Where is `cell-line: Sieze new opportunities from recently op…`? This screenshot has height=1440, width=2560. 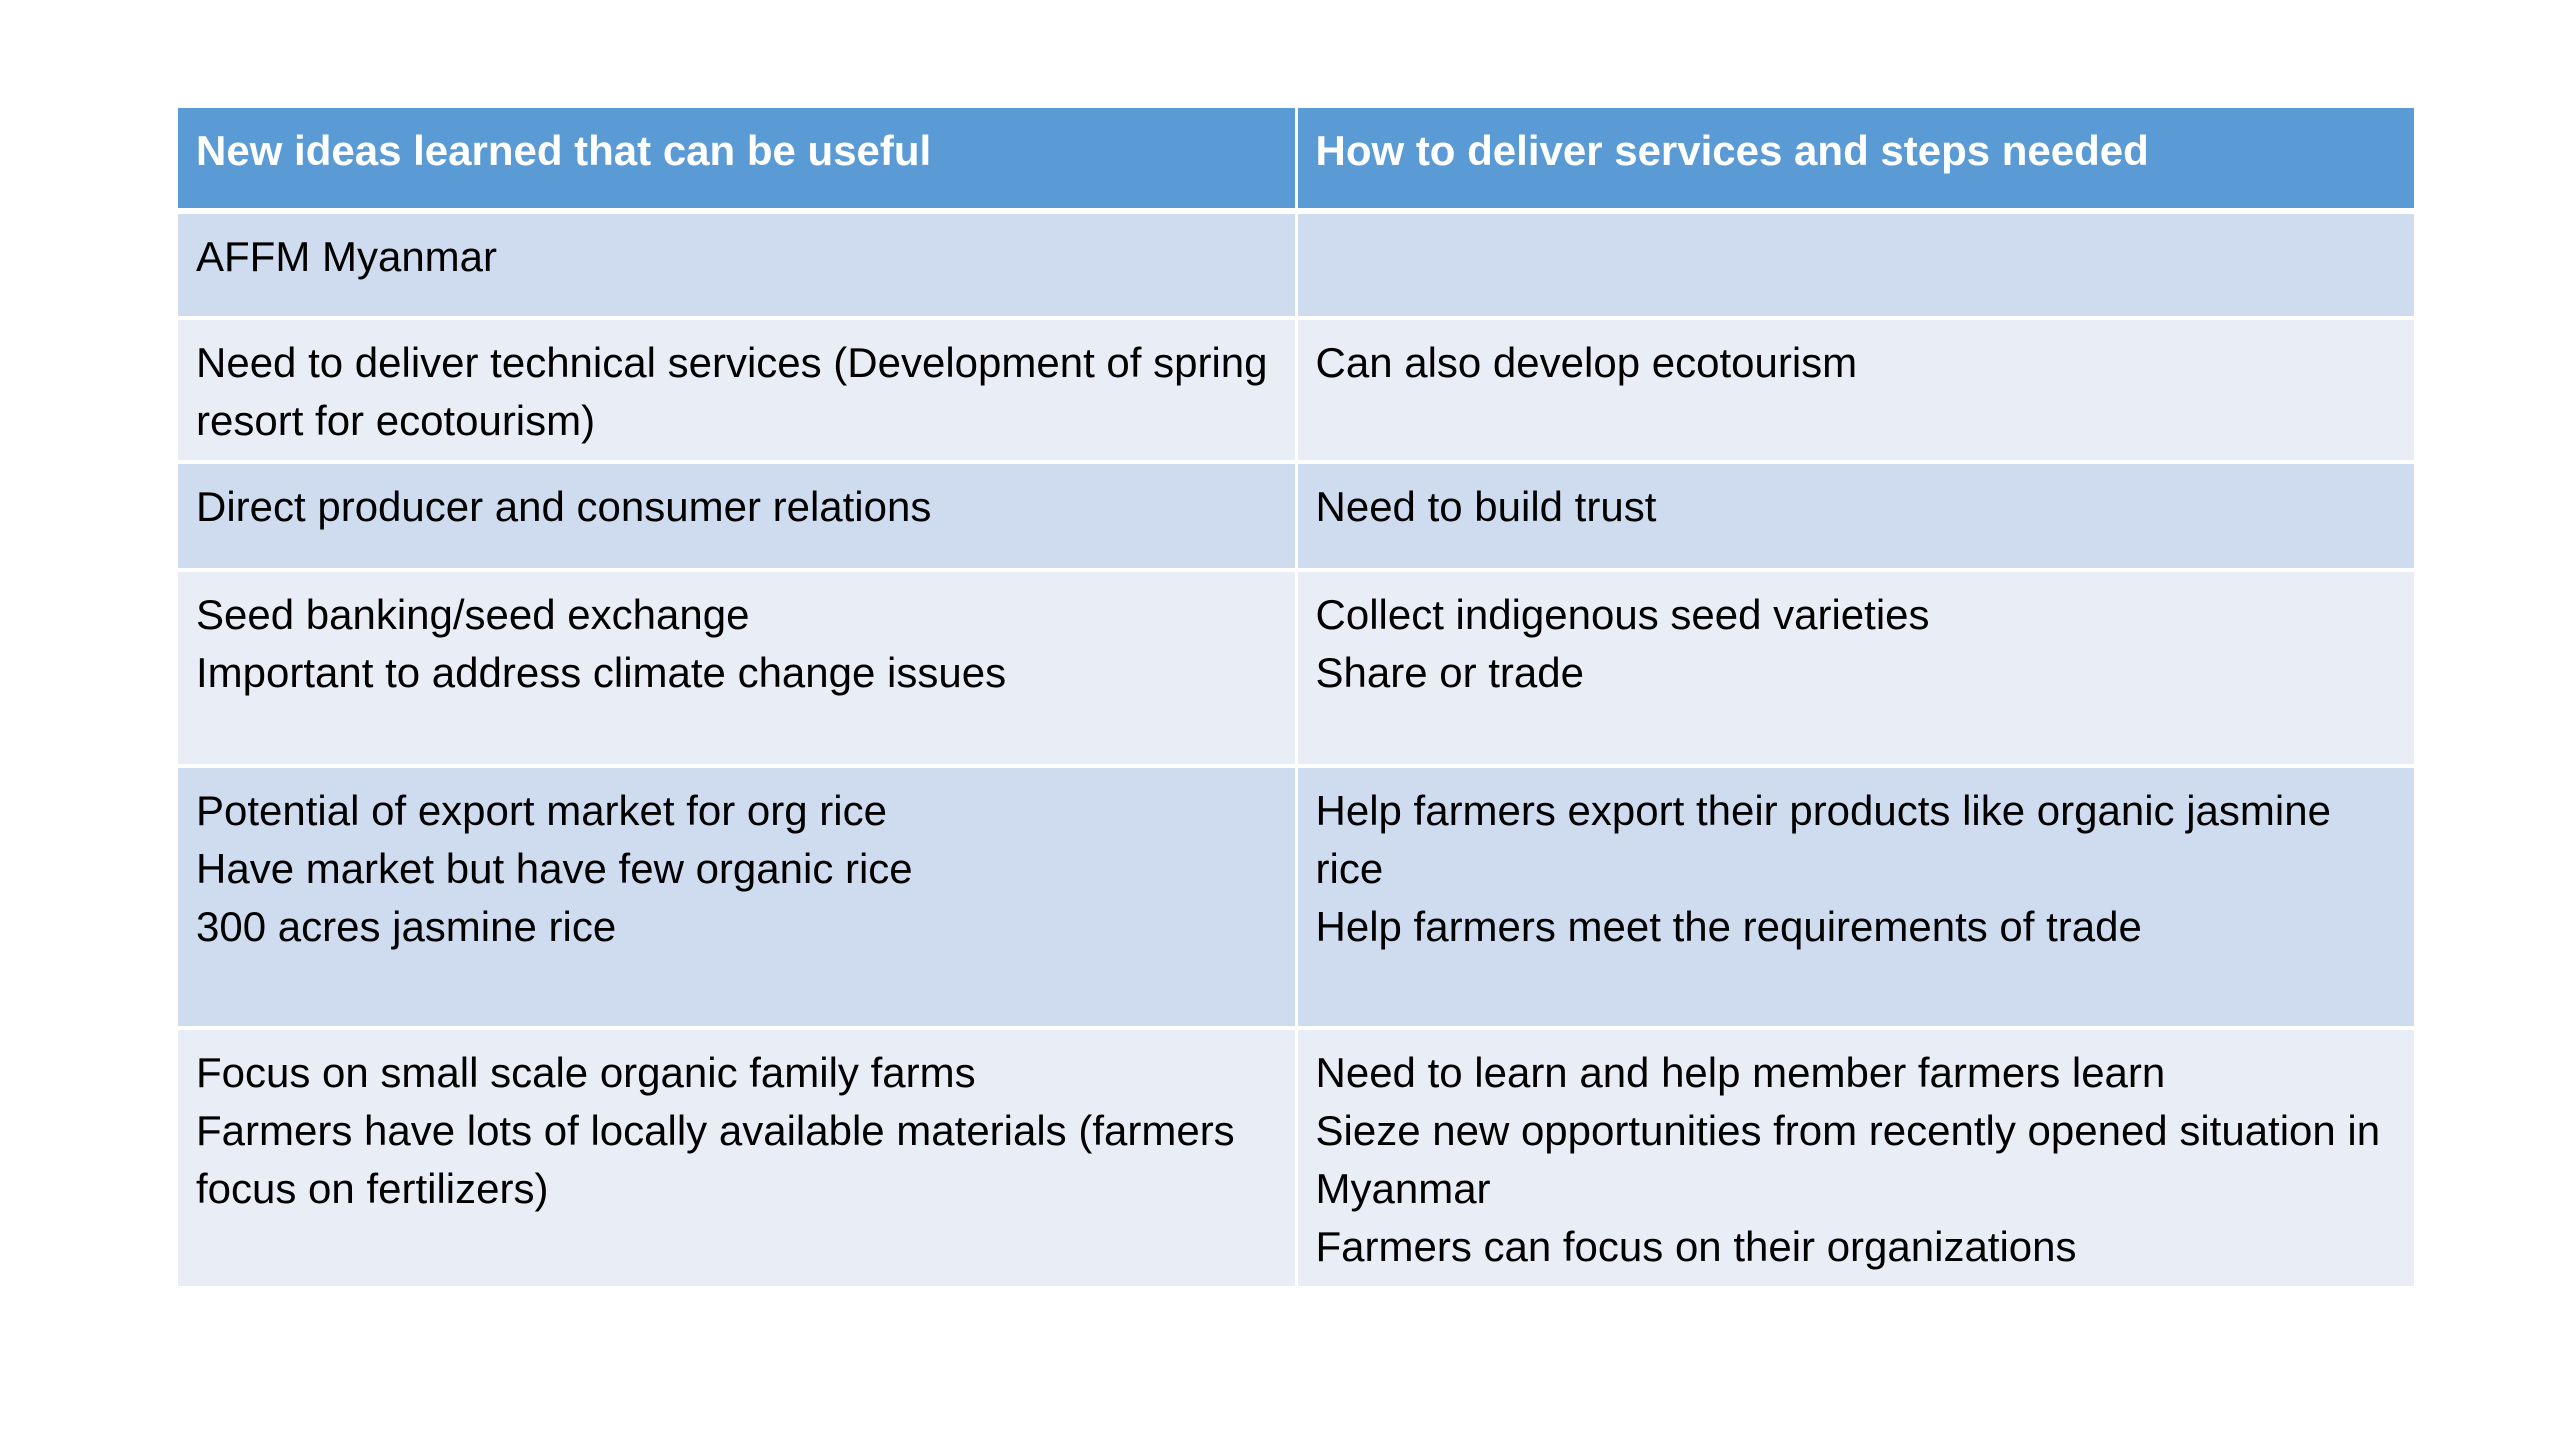
cell-line: Sieze new opportunities from recently op… is located at coordinates (1848, 1159).